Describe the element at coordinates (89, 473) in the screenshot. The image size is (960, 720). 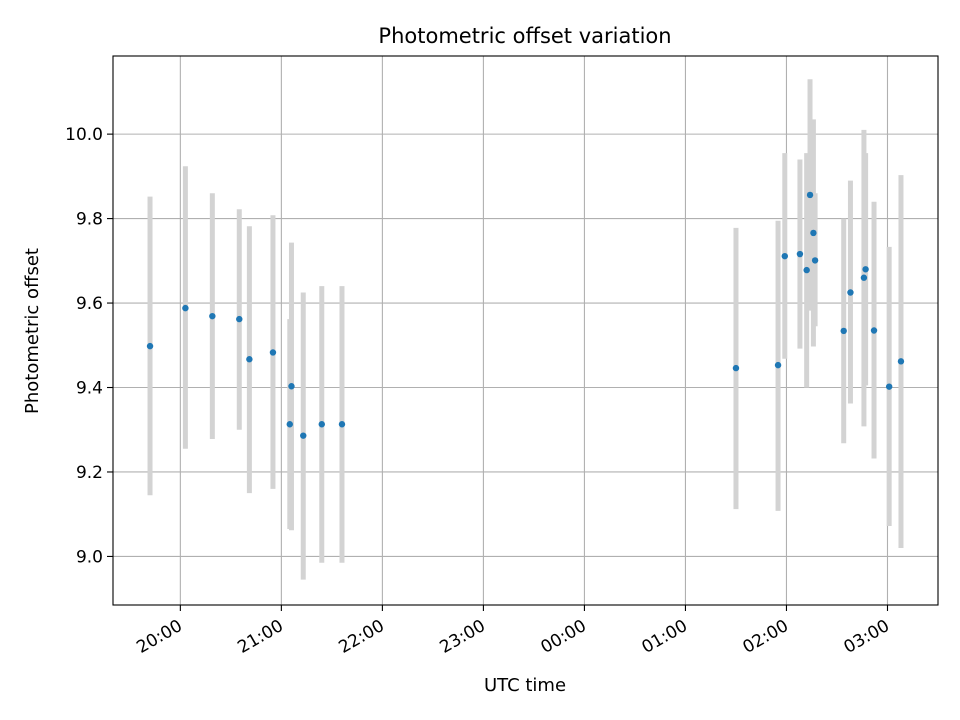
I see `y-tick-label: 9.2` at that location.